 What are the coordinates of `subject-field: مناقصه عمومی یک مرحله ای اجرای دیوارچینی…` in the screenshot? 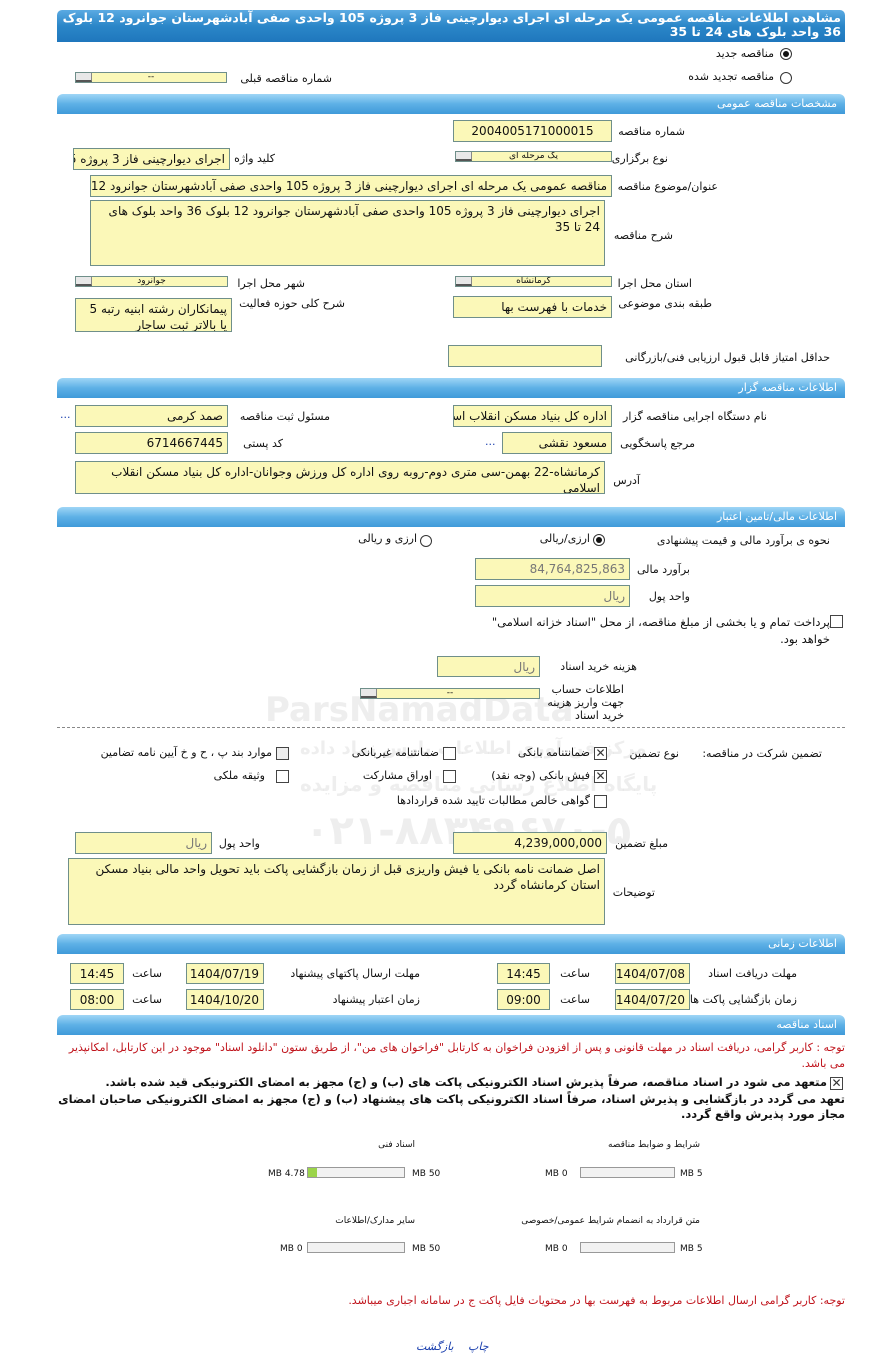 It's located at (351, 186).